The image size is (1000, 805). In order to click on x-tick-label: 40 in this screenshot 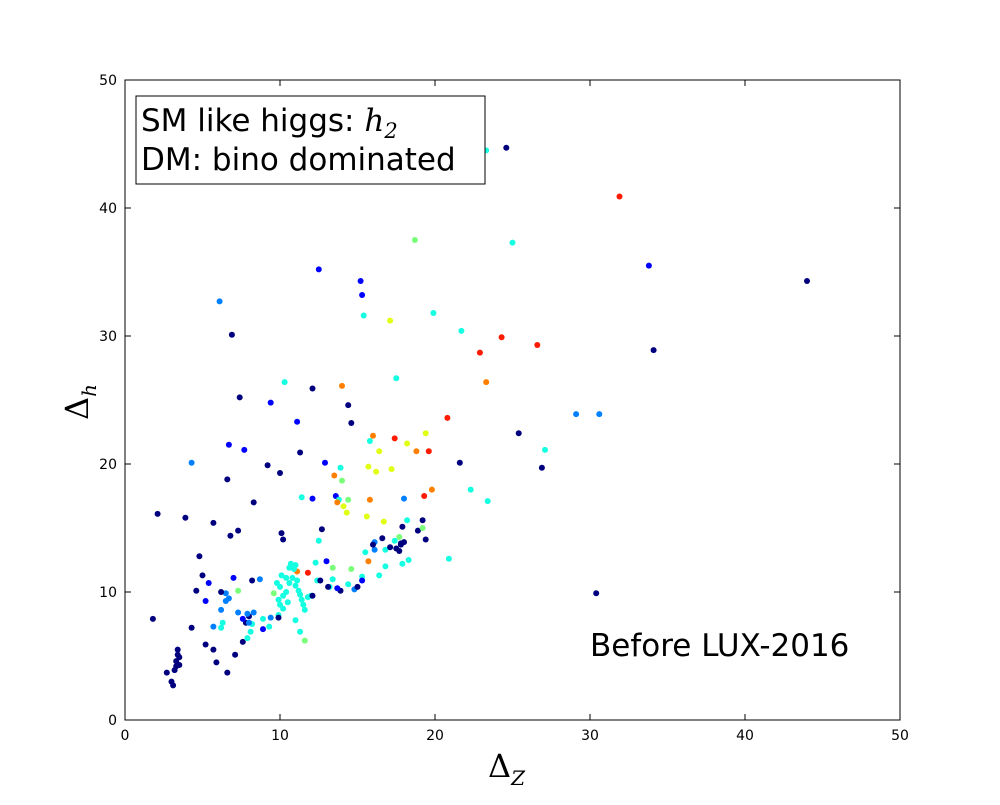, I will do `click(745, 736)`.